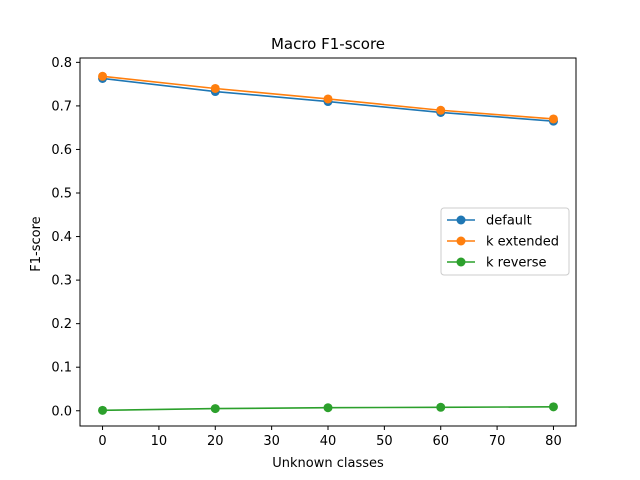 The height and width of the screenshot is (480, 640). I want to click on legend-label: k extended, so click(522, 242).